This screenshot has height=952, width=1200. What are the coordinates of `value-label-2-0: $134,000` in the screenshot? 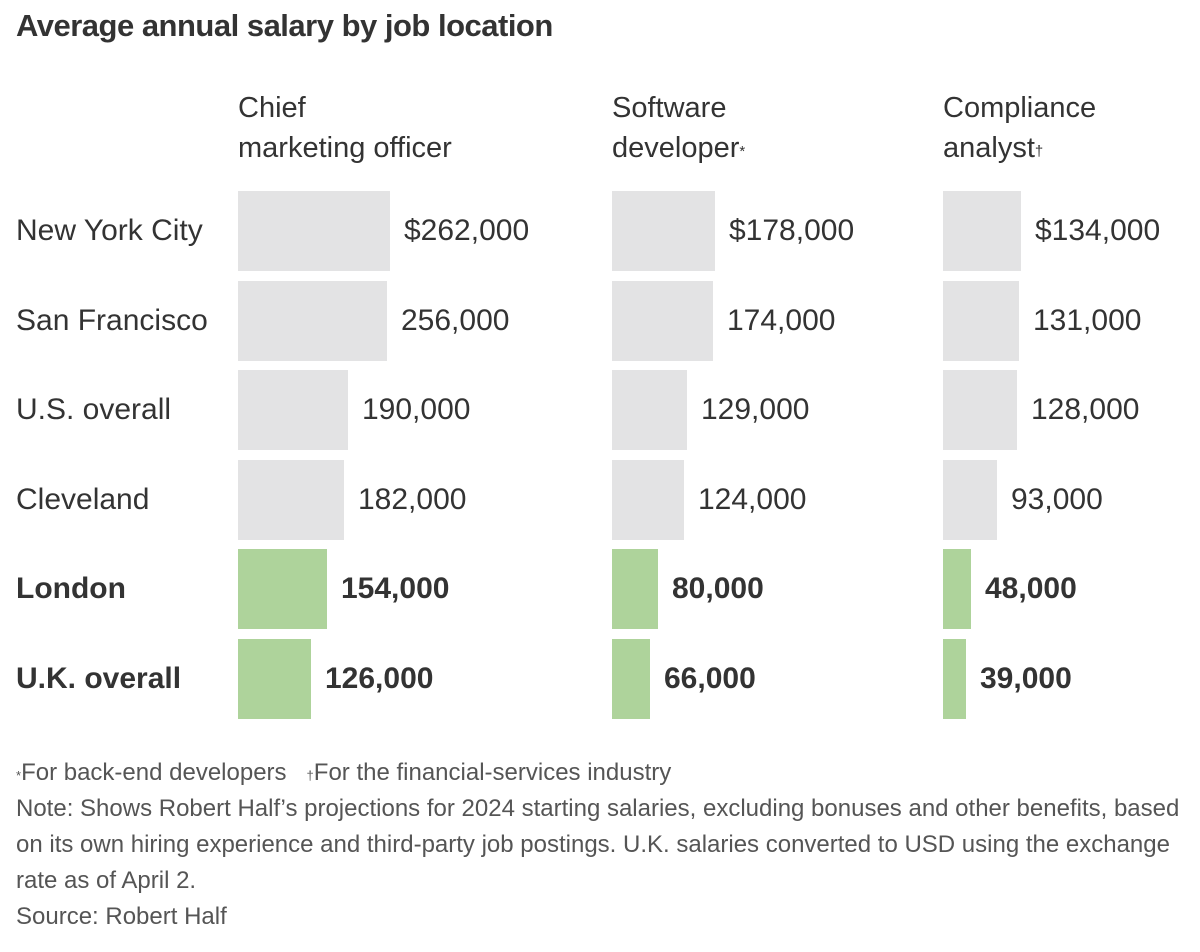 It's located at (1098, 230).